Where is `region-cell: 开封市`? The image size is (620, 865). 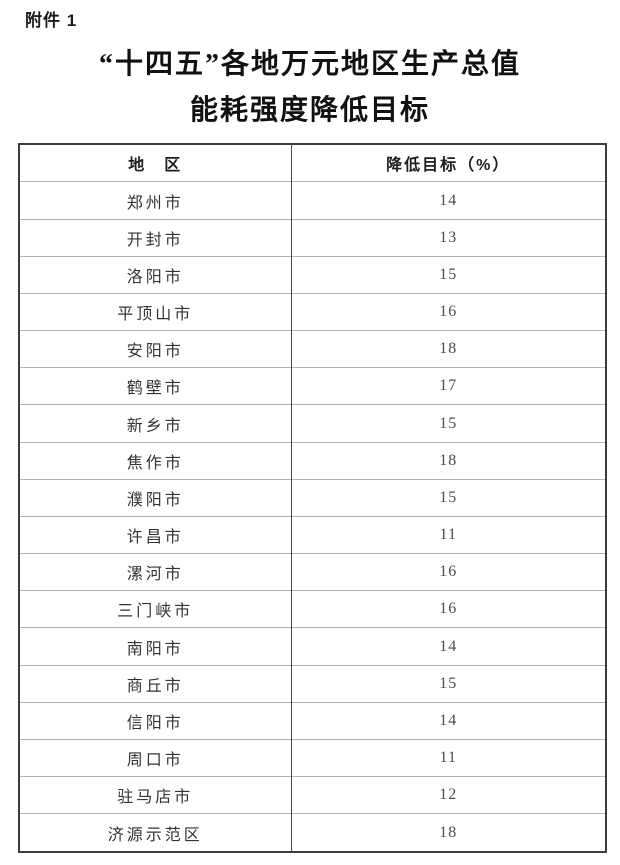 region-cell: 开封市 is located at coordinates (155, 237).